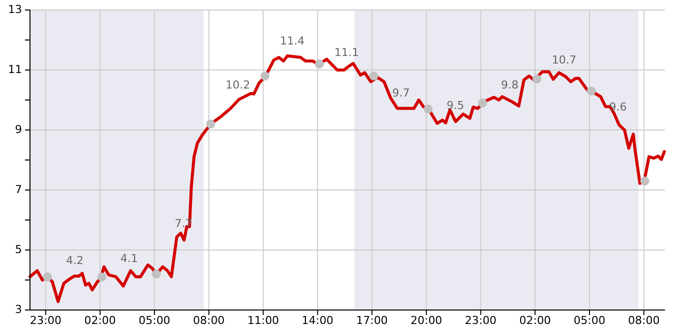 This screenshot has height=330, width=685. Describe the element at coordinates (509, 85) in the screenshot. I see `annotation: 9.8` at that location.